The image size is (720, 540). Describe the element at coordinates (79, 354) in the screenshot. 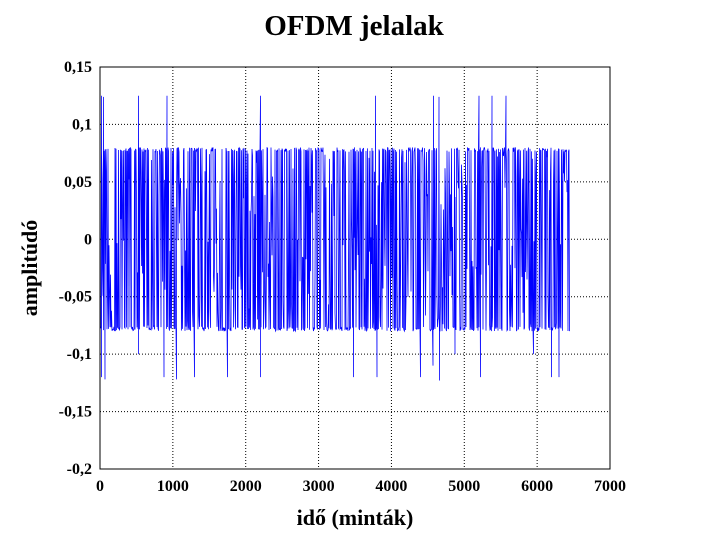

I see `y-tick-label: -0,1` at that location.